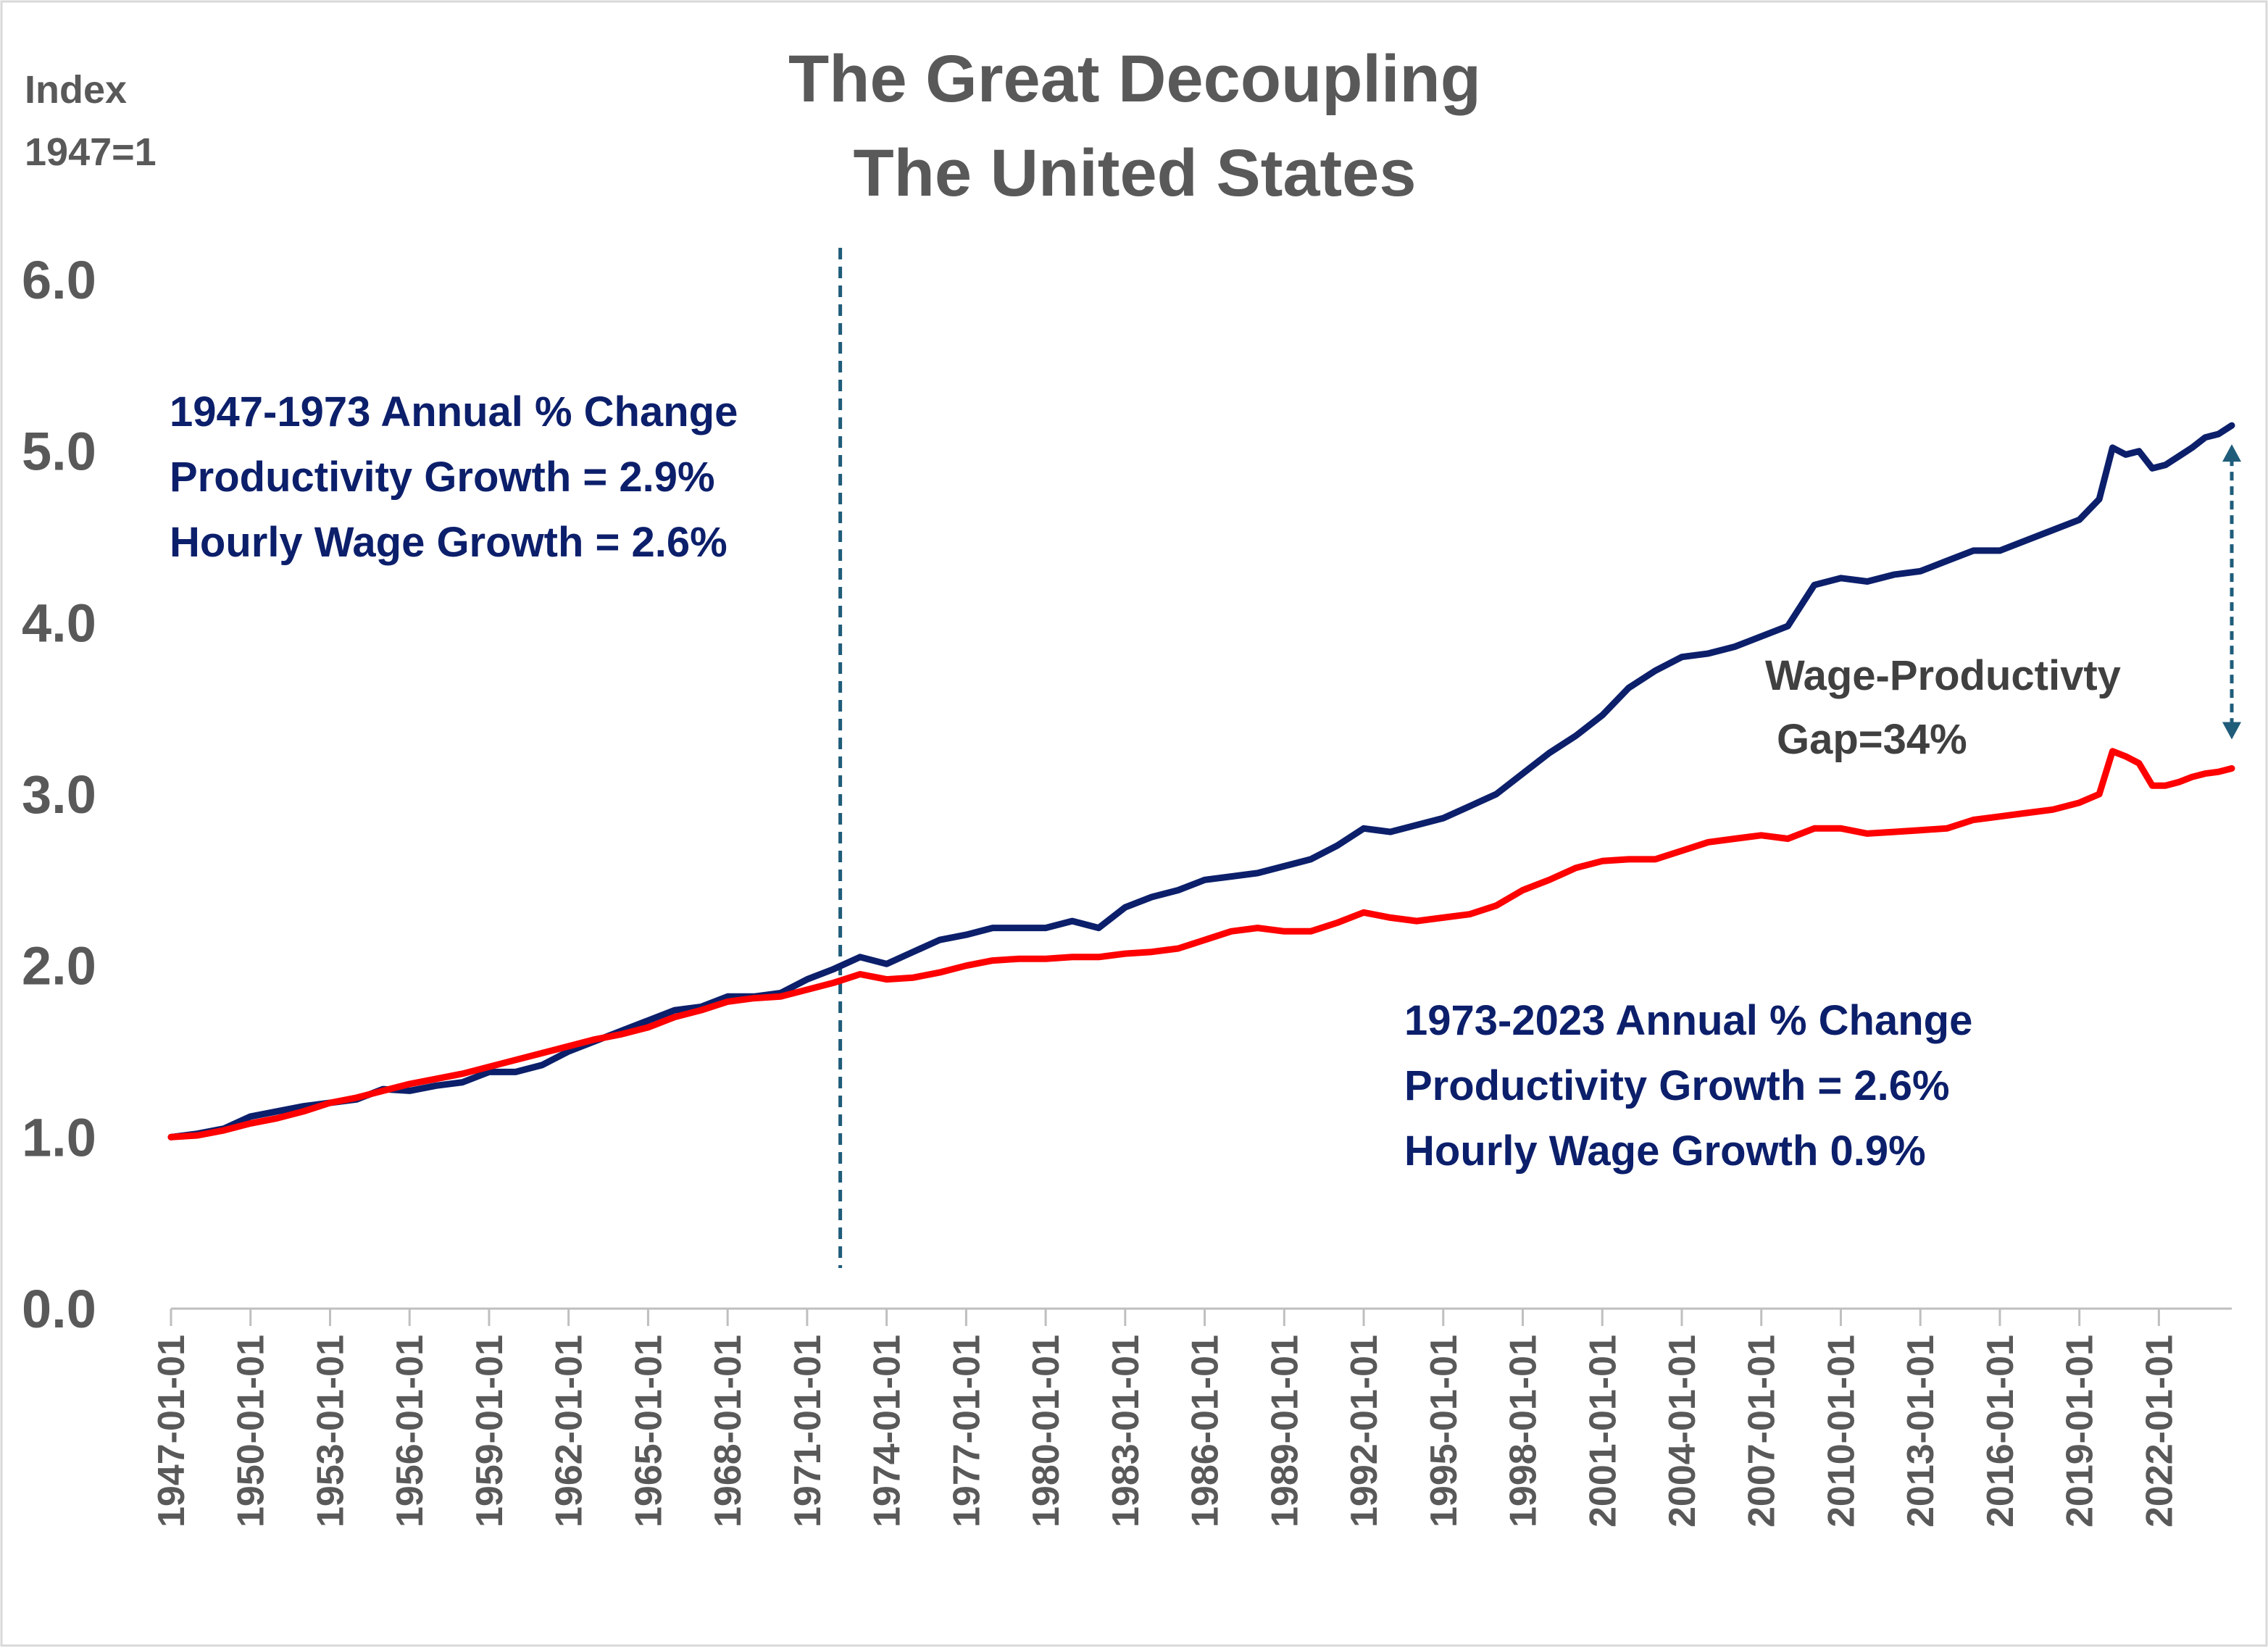  Describe the element at coordinates (1603, 1431) in the screenshot. I see `x-tick-label: 2001-01-01` at that location.